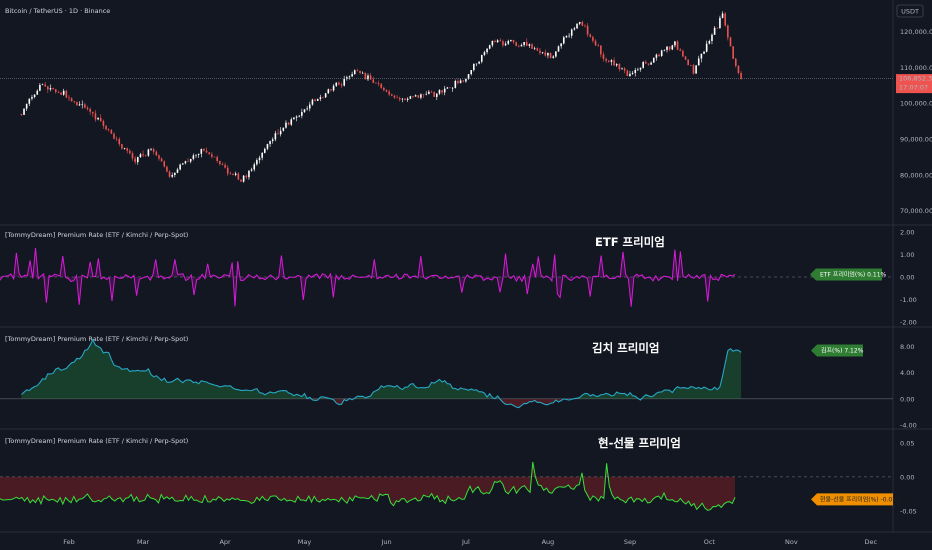 This screenshot has height=550, width=932. Describe the element at coordinates (913, 88) in the screenshot. I see `bar-countdown: 17:07:07` at that location.